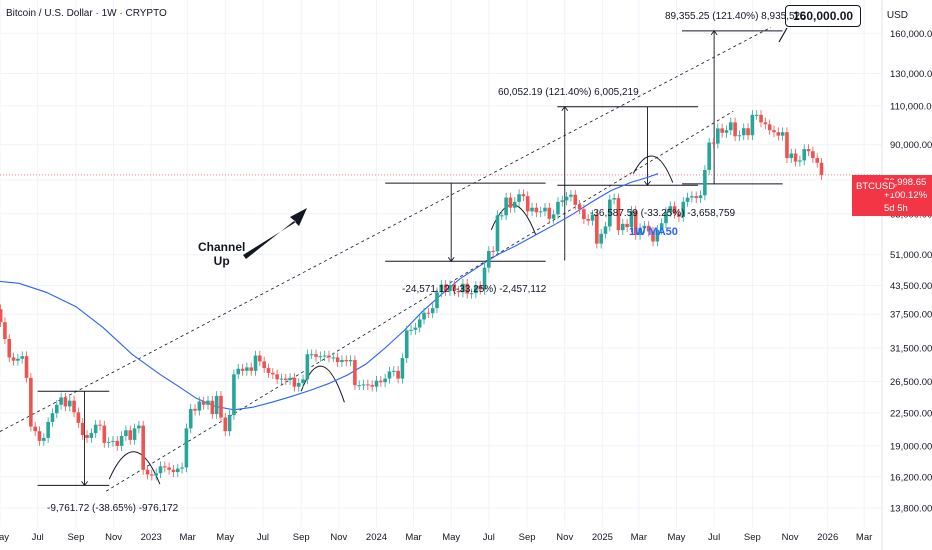 The width and height of the screenshot is (932, 550). Describe the element at coordinates (275, 233) in the screenshot. I see `channel-arrow` at that location.